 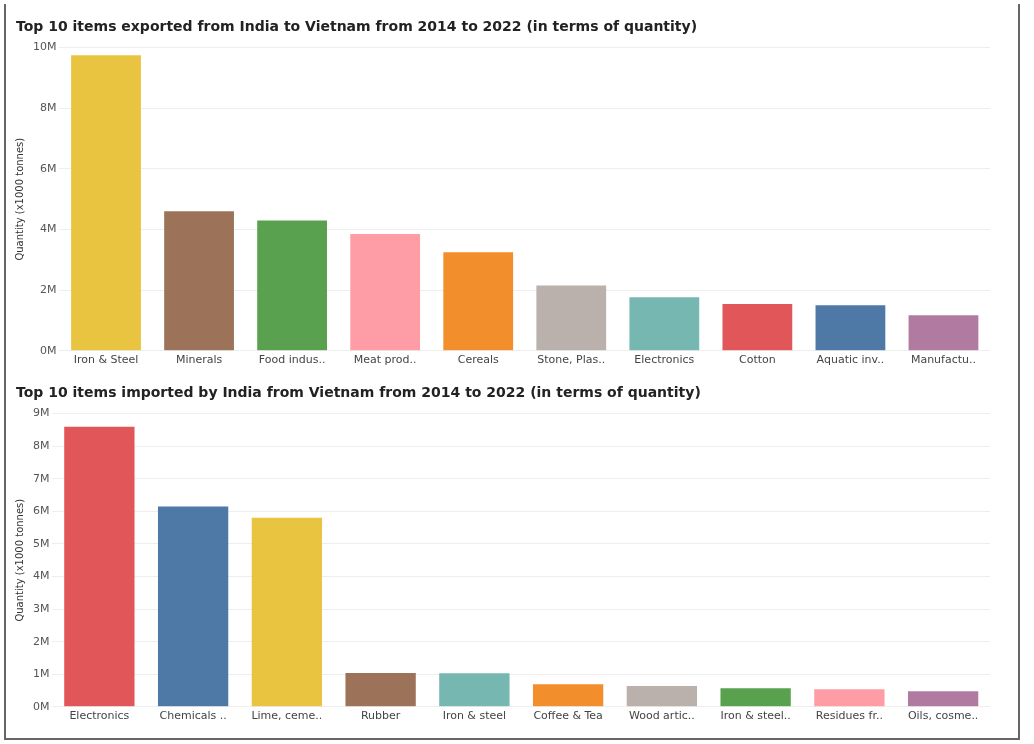 I want to click on x-tick-label: Coffee & Tea, so click(x=568, y=716).